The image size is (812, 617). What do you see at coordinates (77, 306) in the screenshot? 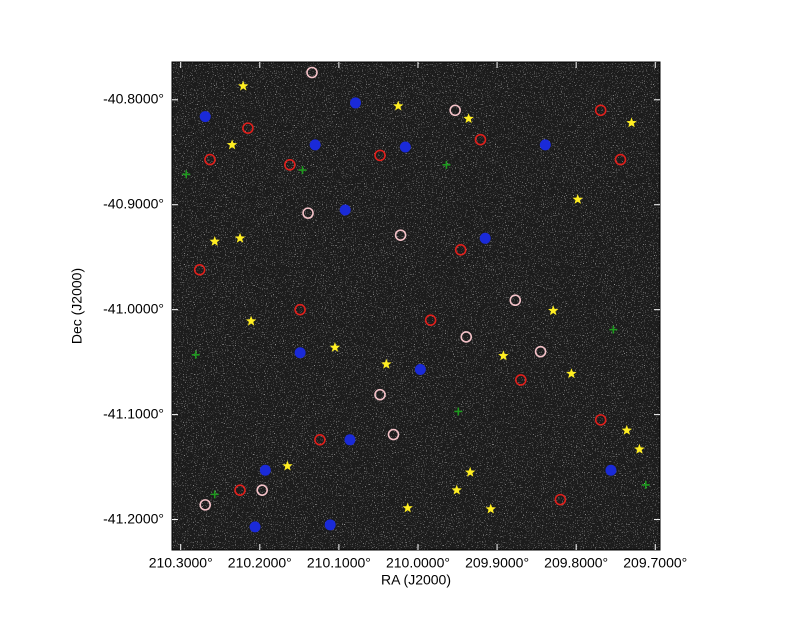
I see `y-axis-label: Dec (J2000)` at bounding box center [77, 306].